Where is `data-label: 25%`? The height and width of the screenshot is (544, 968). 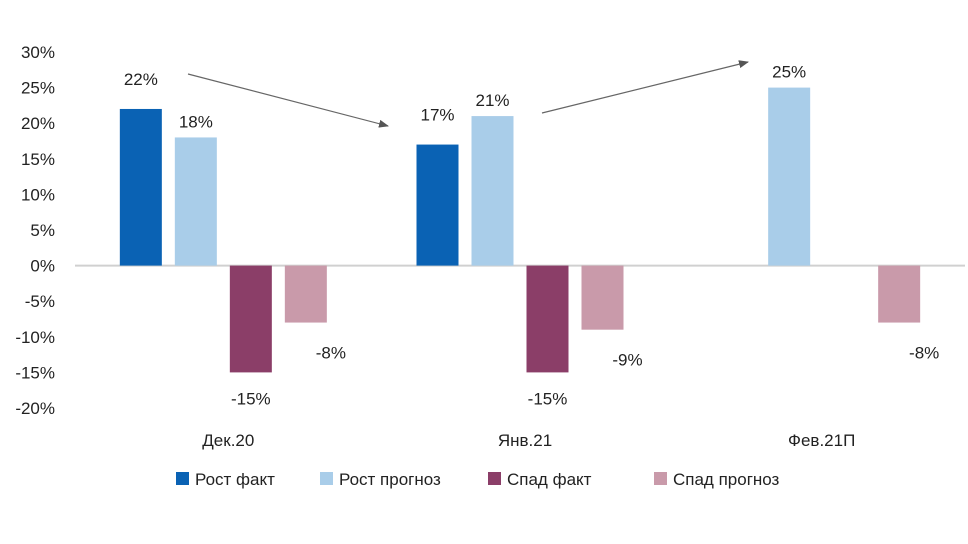
data-label: 25% is located at coordinates (789, 72).